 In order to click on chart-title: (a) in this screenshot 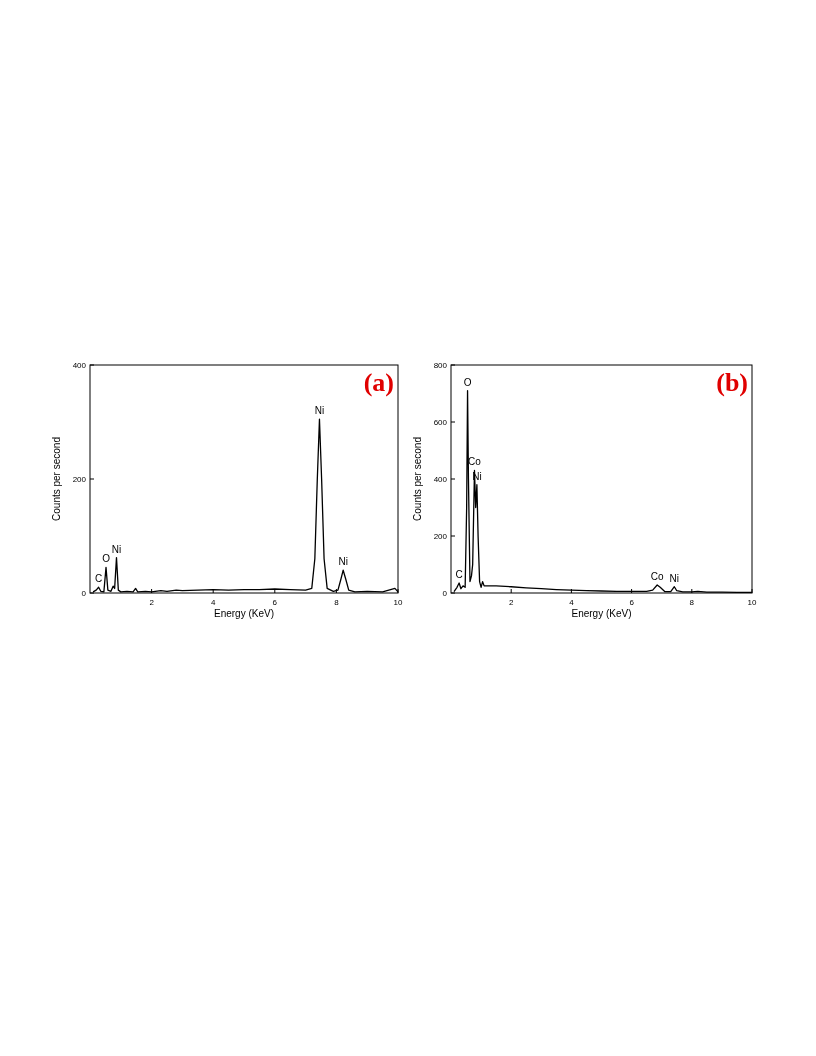, I will do `click(378, 382)`.